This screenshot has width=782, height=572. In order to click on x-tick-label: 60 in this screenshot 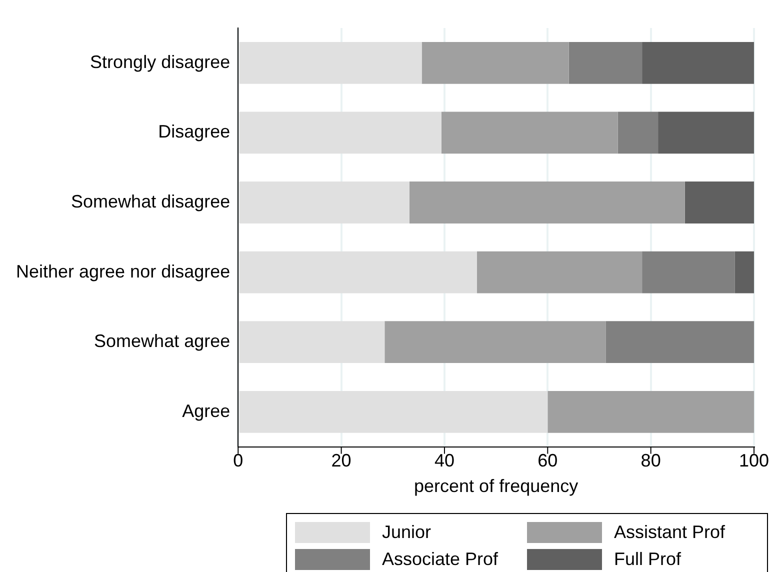, I will do `click(548, 460)`.